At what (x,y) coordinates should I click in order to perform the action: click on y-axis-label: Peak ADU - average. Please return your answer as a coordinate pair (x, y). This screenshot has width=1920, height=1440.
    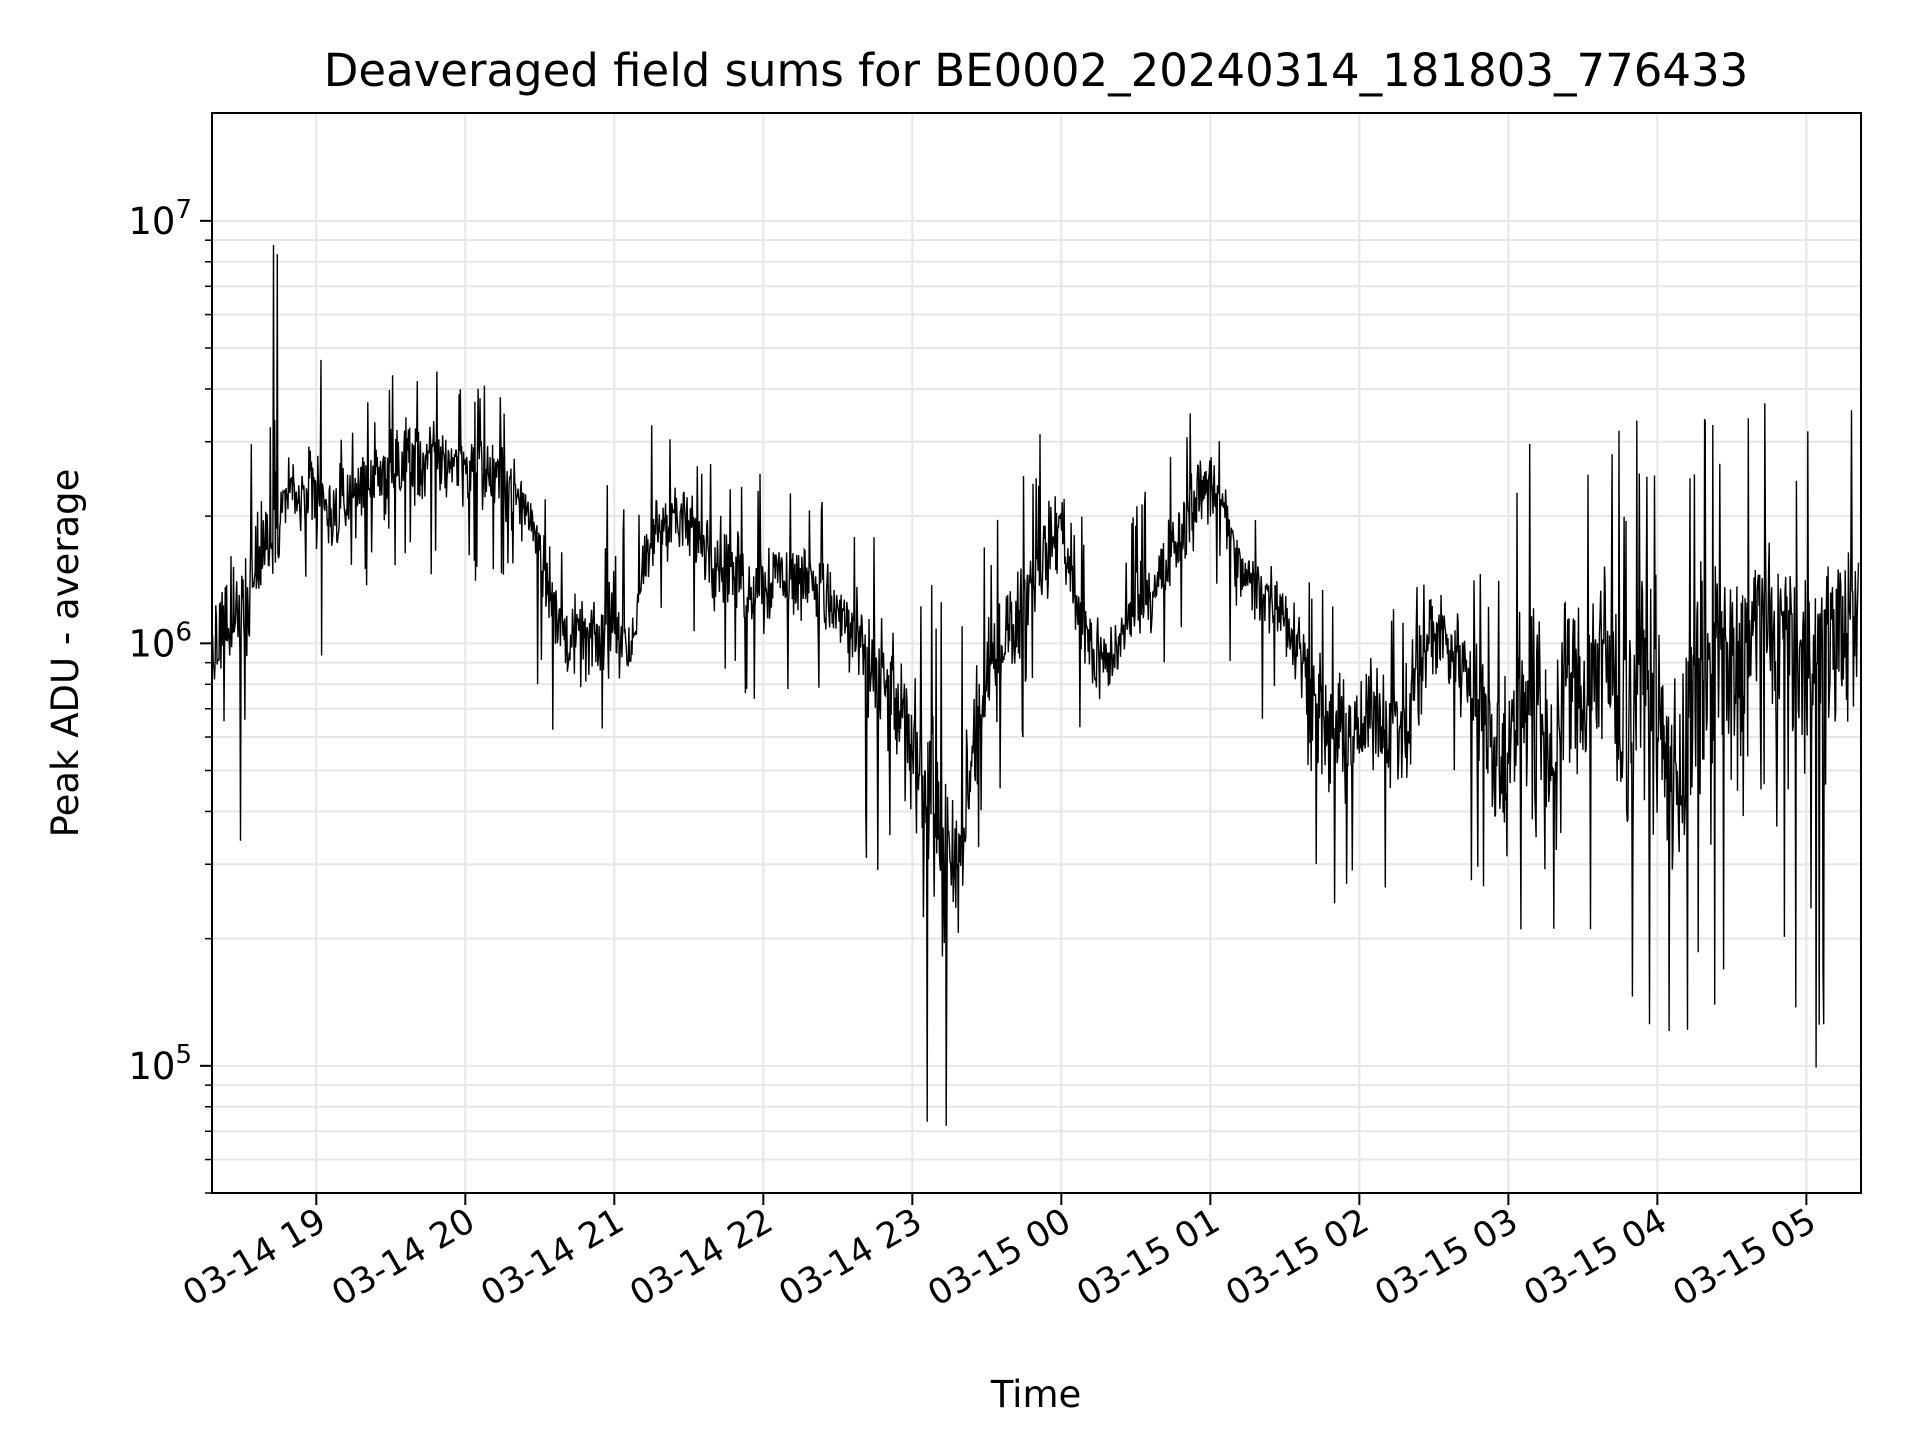
    Looking at the image, I should click on (65, 653).